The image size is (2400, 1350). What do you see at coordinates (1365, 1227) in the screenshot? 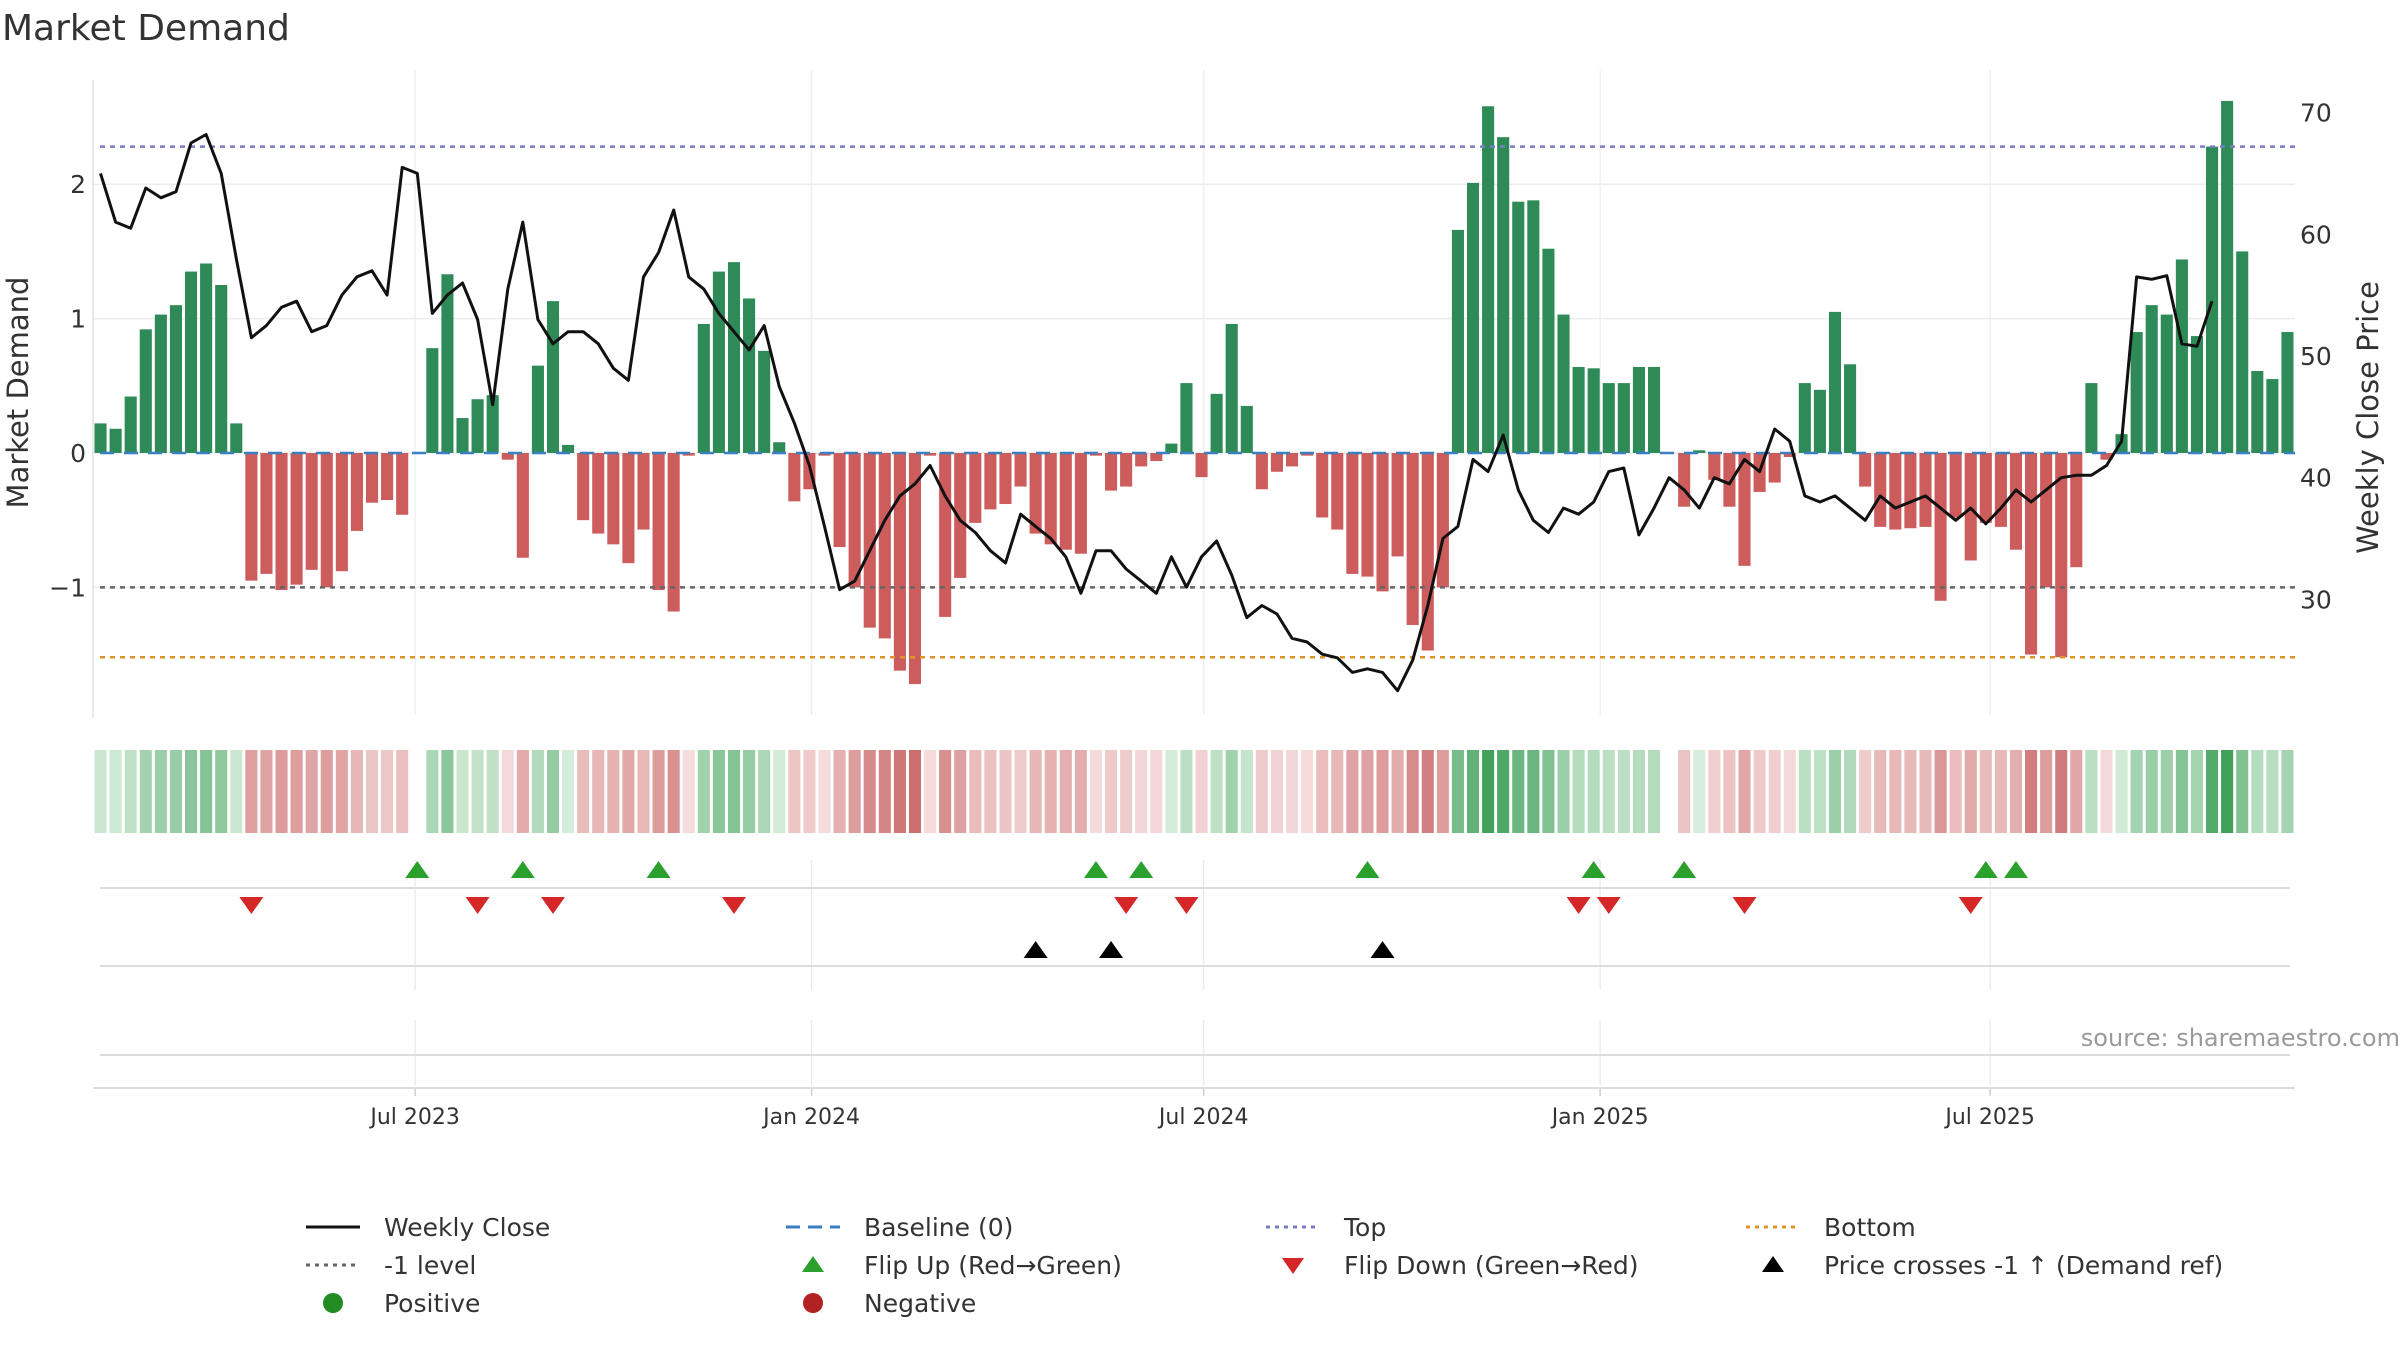
I see `legend-top-label: Top` at bounding box center [1365, 1227].